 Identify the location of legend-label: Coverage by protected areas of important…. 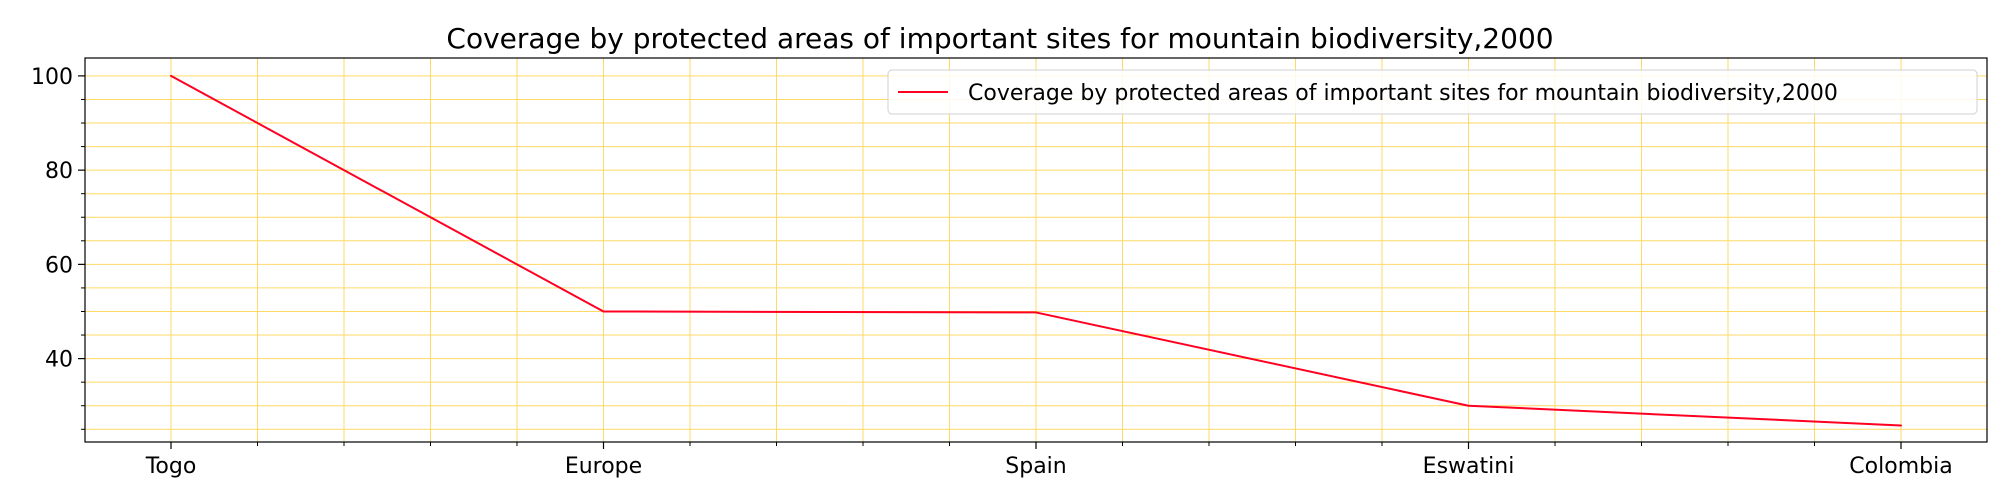
(1403, 93).